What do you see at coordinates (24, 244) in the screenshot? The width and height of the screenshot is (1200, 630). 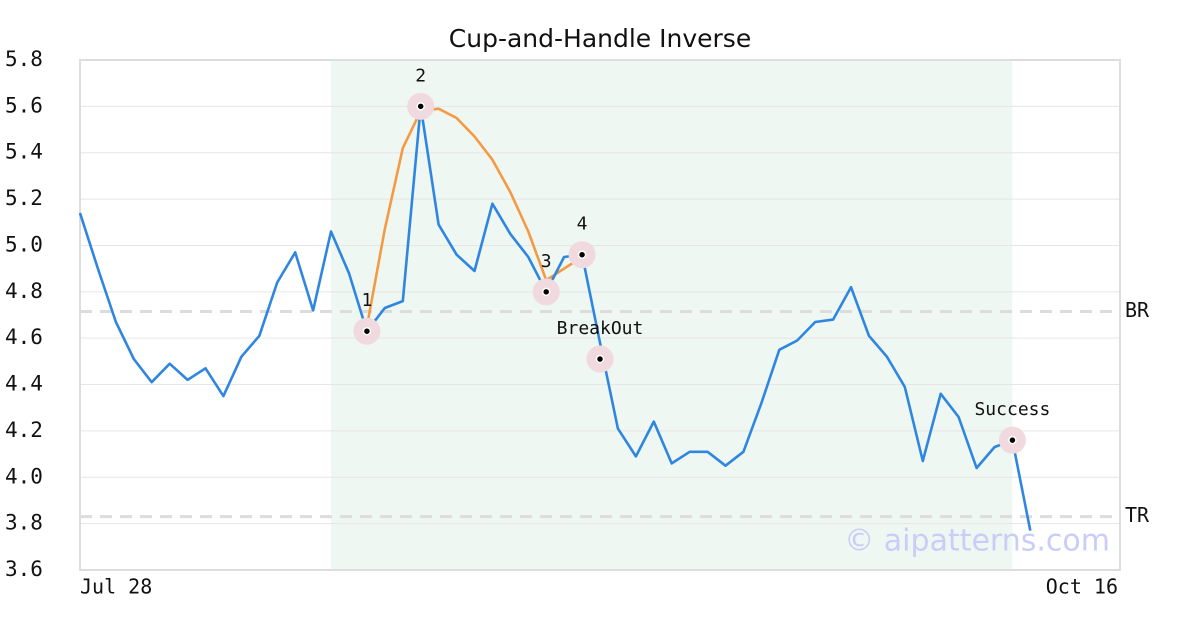 I see `y-tick-label: 5.0` at bounding box center [24, 244].